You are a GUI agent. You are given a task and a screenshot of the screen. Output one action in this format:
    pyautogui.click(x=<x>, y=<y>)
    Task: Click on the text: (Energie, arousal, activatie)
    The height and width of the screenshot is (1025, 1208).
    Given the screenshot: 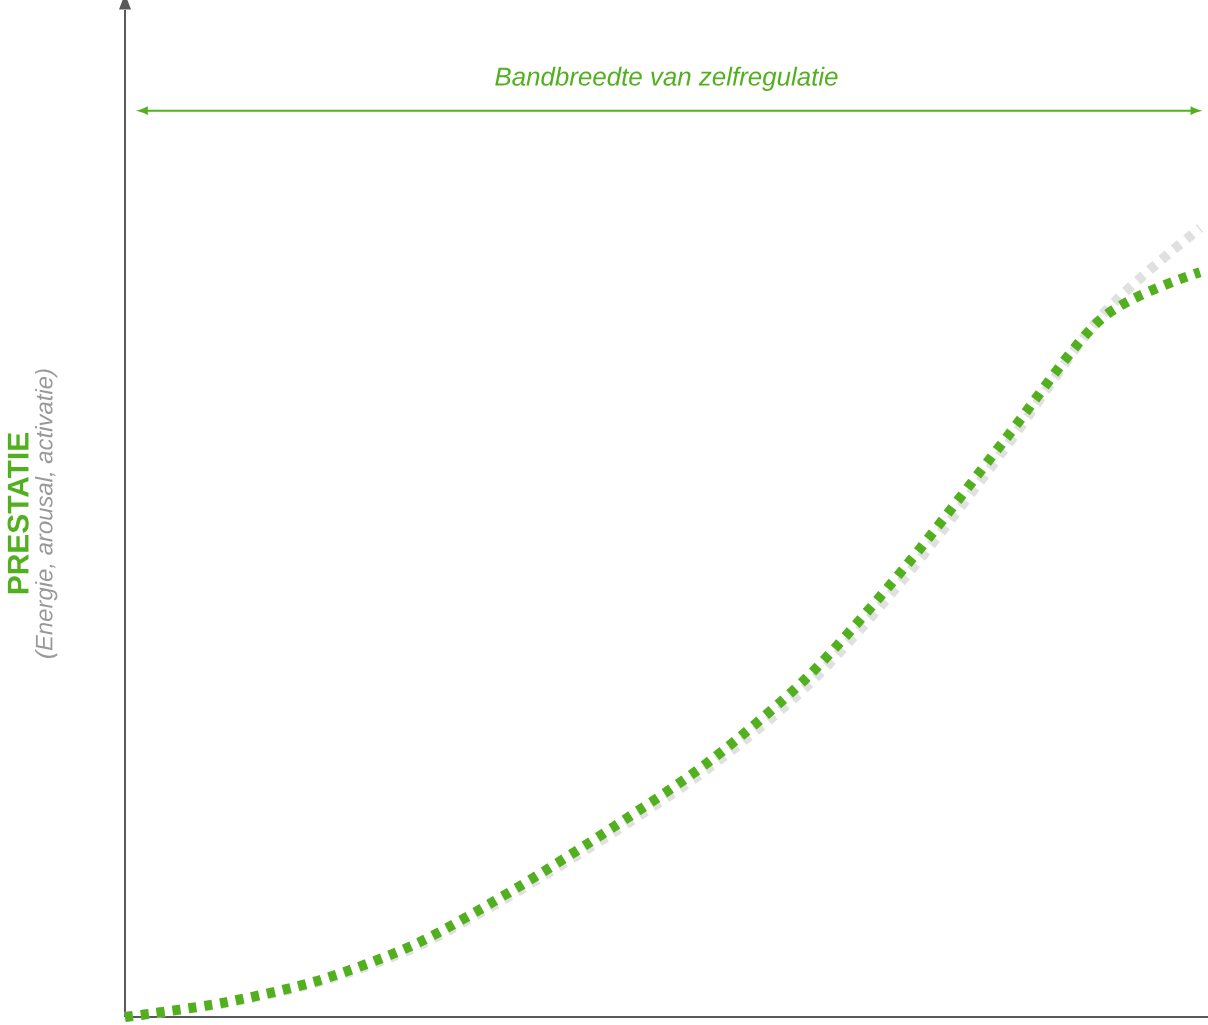 What is the action you would take?
    pyautogui.click(x=46, y=513)
    